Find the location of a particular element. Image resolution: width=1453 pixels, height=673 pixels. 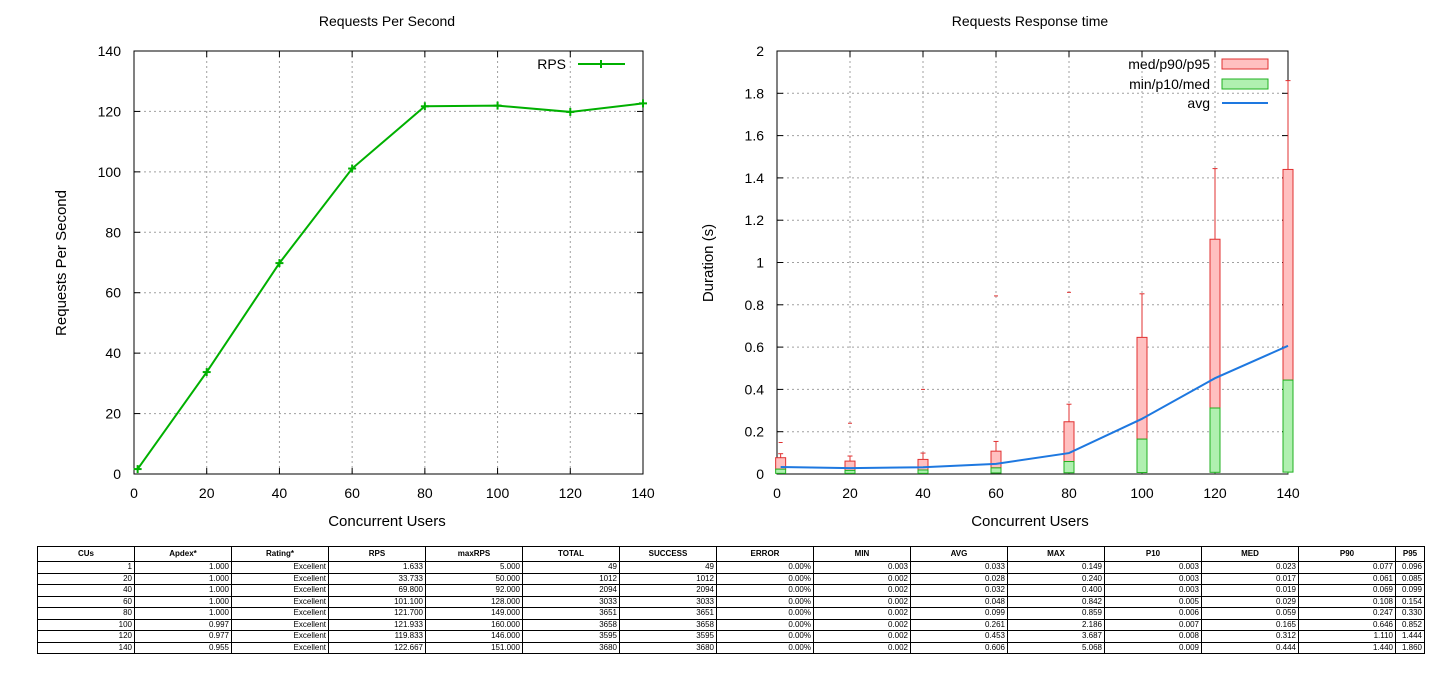

table-cell: 0.023 is located at coordinates (1250, 567).